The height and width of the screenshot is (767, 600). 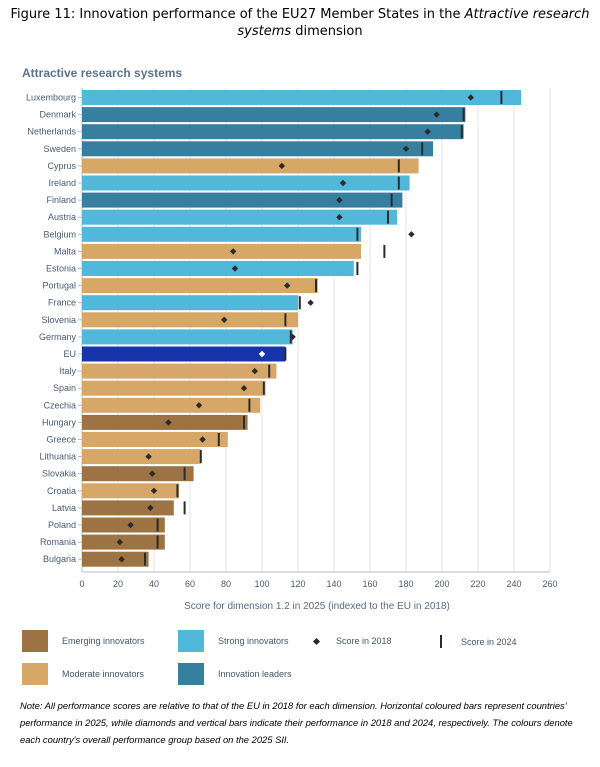 What do you see at coordinates (103, 674) in the screenshot?
I see `legend-label-moderate: Moderate innovators` at bounding box center [103, 674].